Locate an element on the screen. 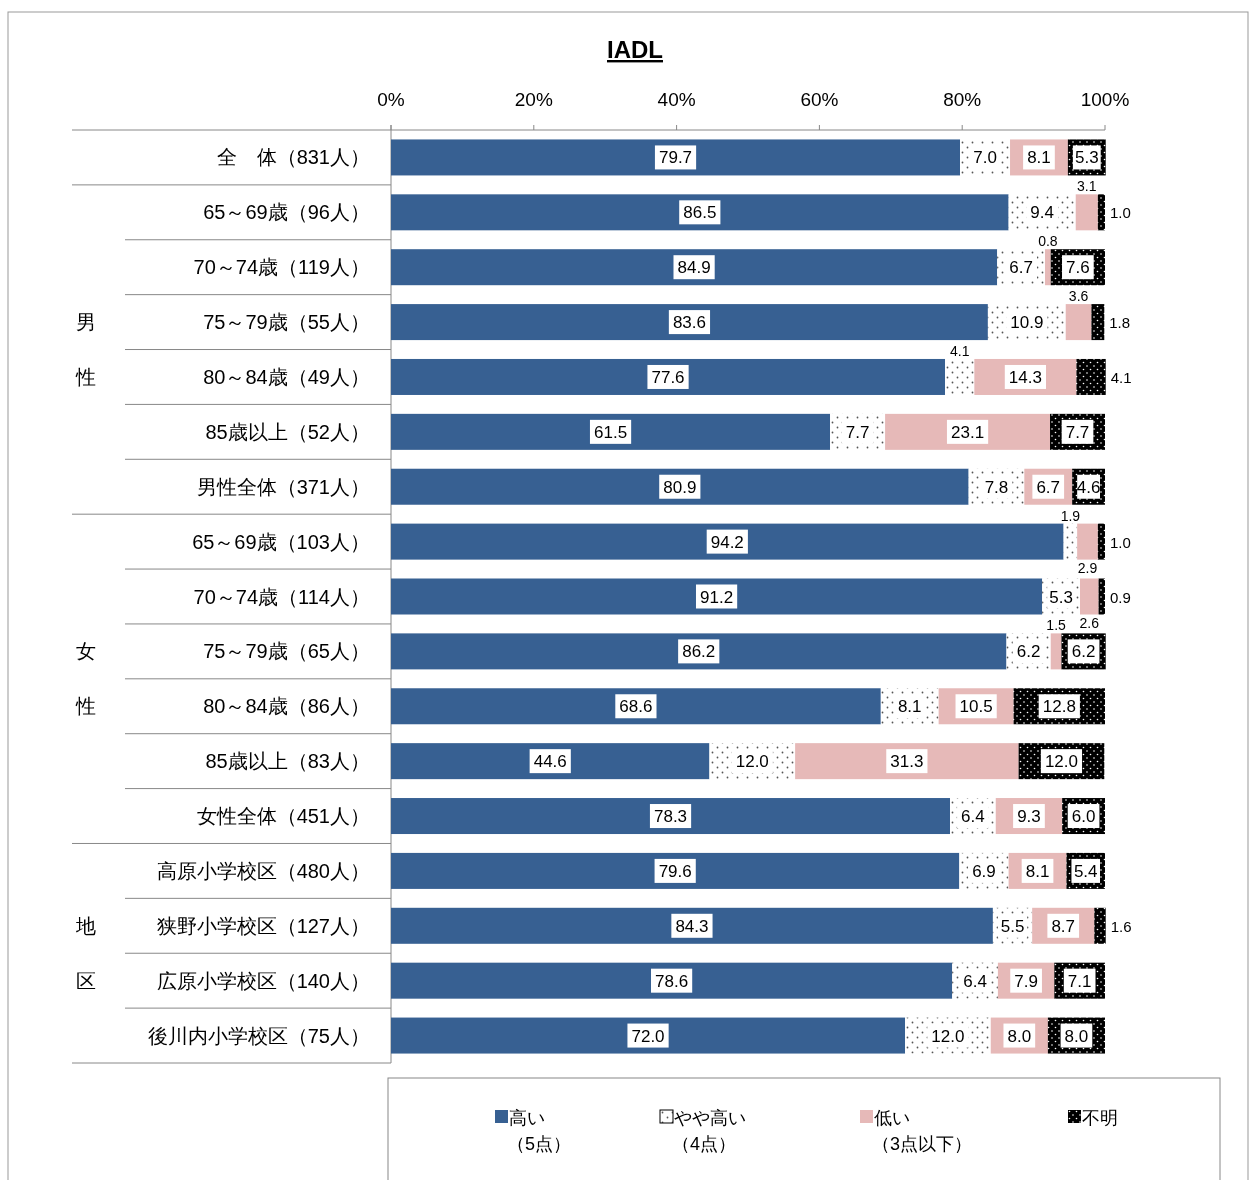 The image size is (1250, 1180). legend-label: やや高い（4点） is located at coordinates (709, 1131).